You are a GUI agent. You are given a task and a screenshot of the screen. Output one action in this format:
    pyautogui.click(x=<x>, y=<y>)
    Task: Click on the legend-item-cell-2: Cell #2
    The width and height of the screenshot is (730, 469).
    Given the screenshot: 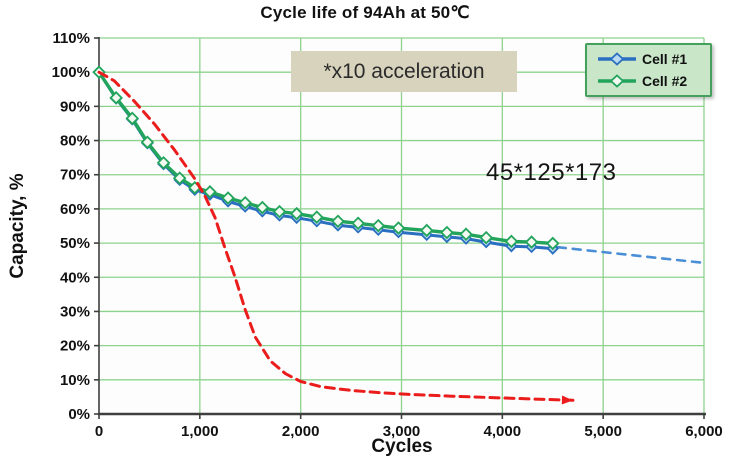 What is the action you would take?
    pyautogui.click(x=653, y=81)
    